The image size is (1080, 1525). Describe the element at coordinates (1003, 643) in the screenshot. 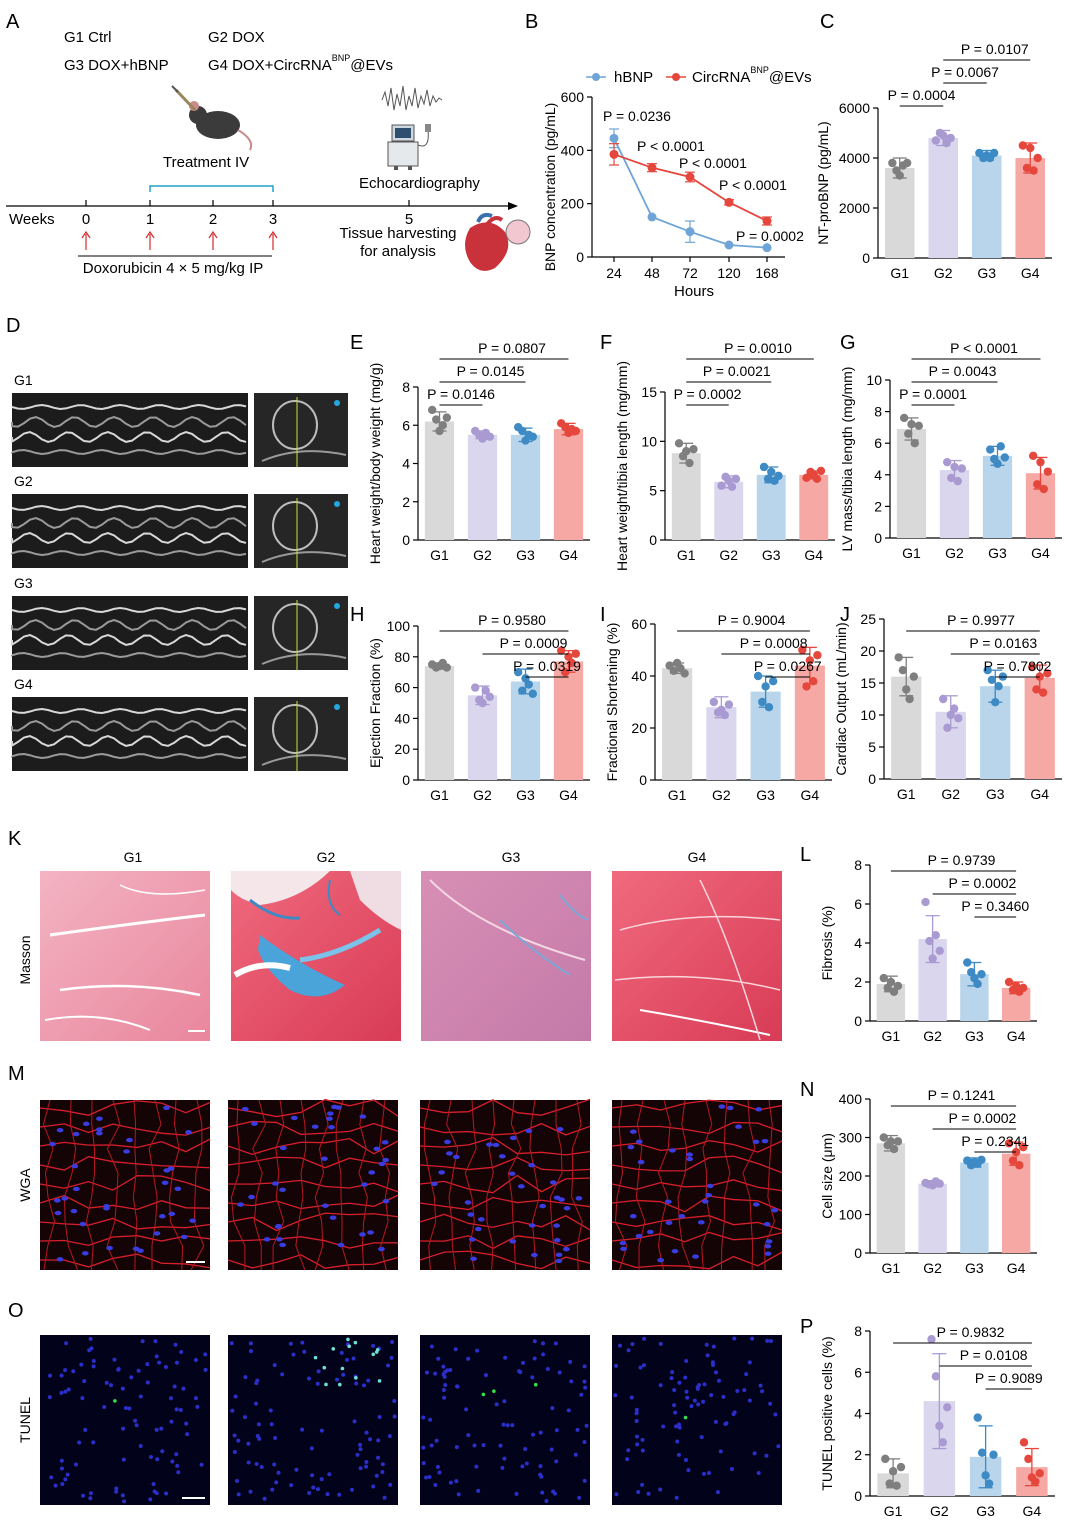

I see `p-value-label: P = 0.0163` at that location.